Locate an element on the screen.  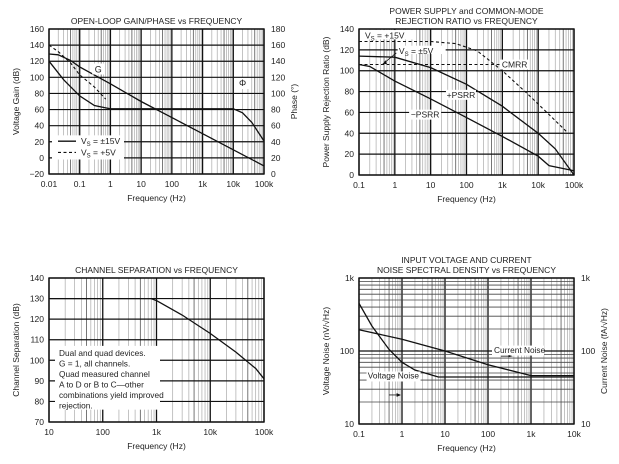
y2-tick-label: 10 is located at coordinates (586, 424).